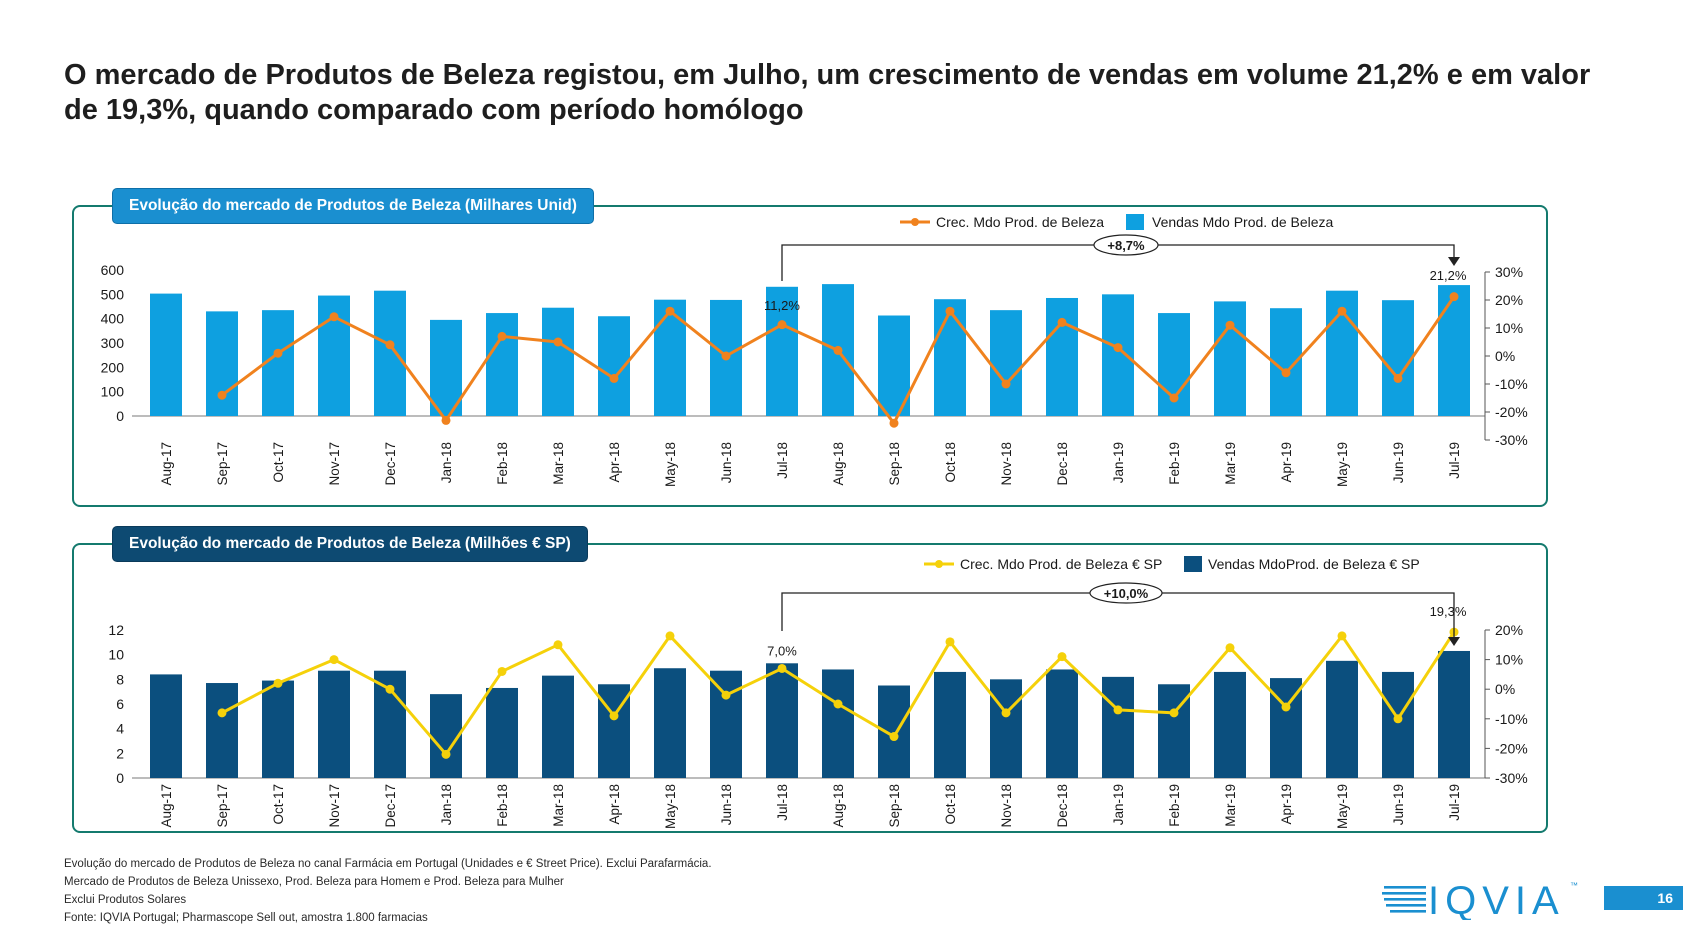 Image resolution: width=1683 pixels, height=943 pixels. What do you see at coordinates (1454, 802) in the screenshot?
I see `x-tick-label-value: Jul-19` at bounding box center [1454, 802].